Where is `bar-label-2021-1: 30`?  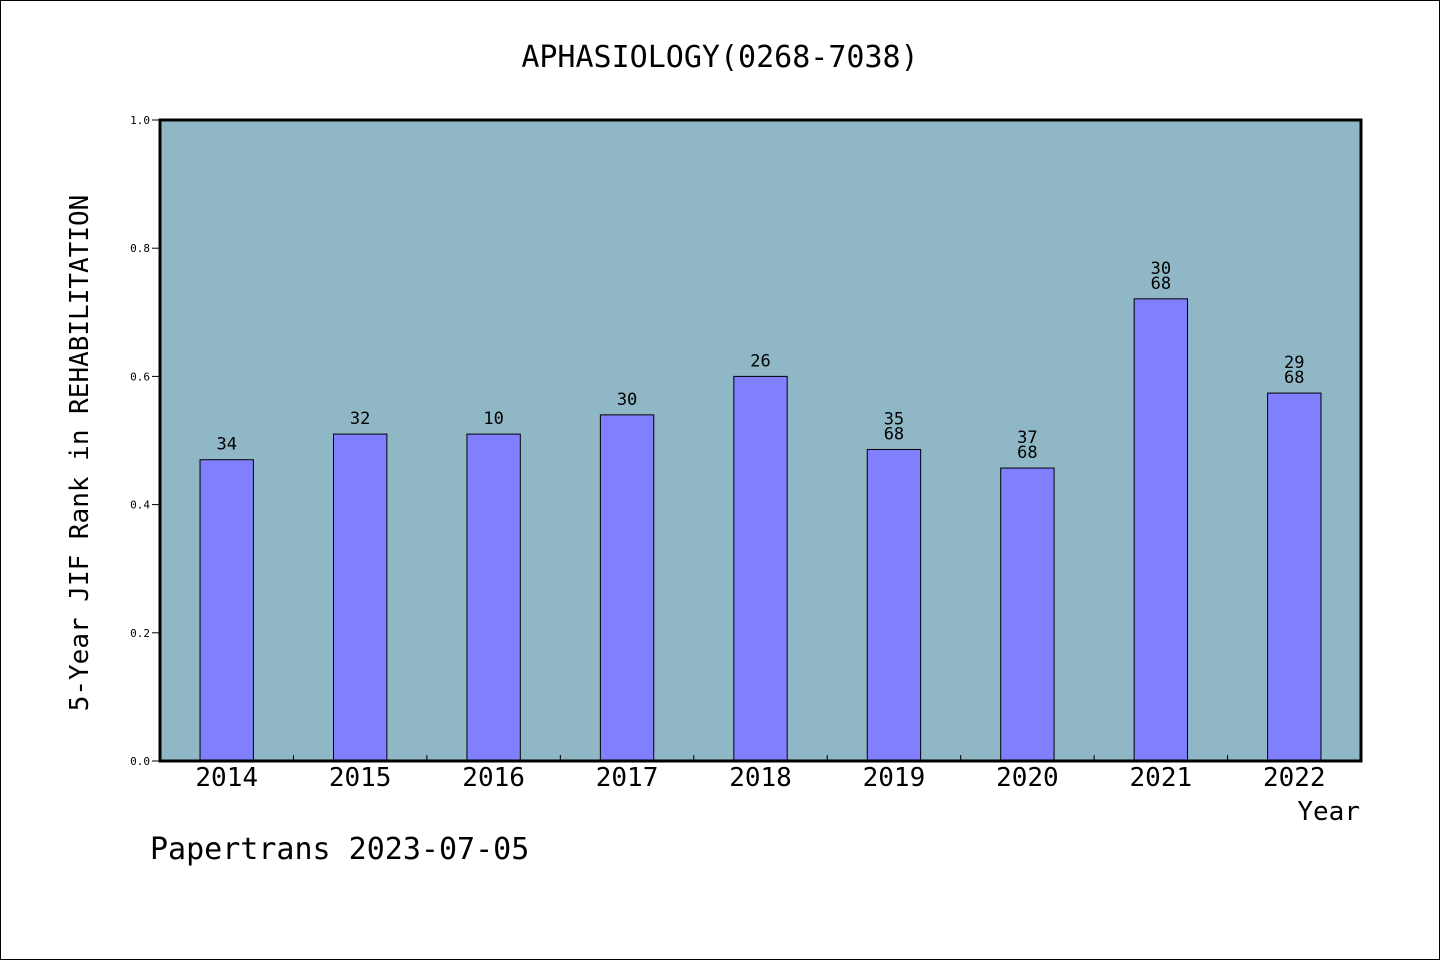 bar-label-2021-1: 30 is located at coordinates (1161, 269).